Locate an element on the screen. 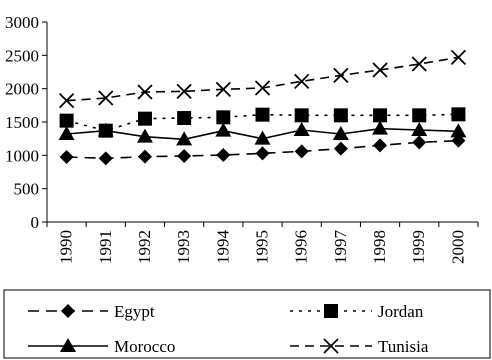  x-tick-label: 1994 is located at coordinates (222, 247).